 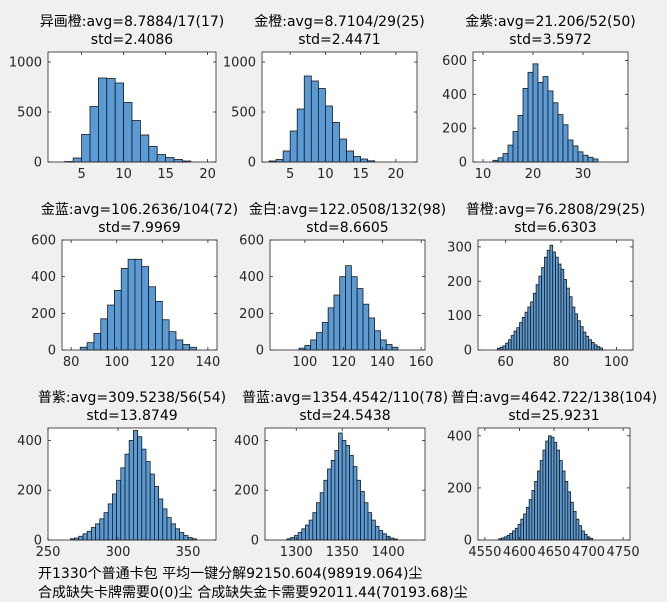 What do you see at coordinates (553, 416) in the screenshot?
I see `chart-subtitle: std=25.9231` at bounding box center [553, 416].